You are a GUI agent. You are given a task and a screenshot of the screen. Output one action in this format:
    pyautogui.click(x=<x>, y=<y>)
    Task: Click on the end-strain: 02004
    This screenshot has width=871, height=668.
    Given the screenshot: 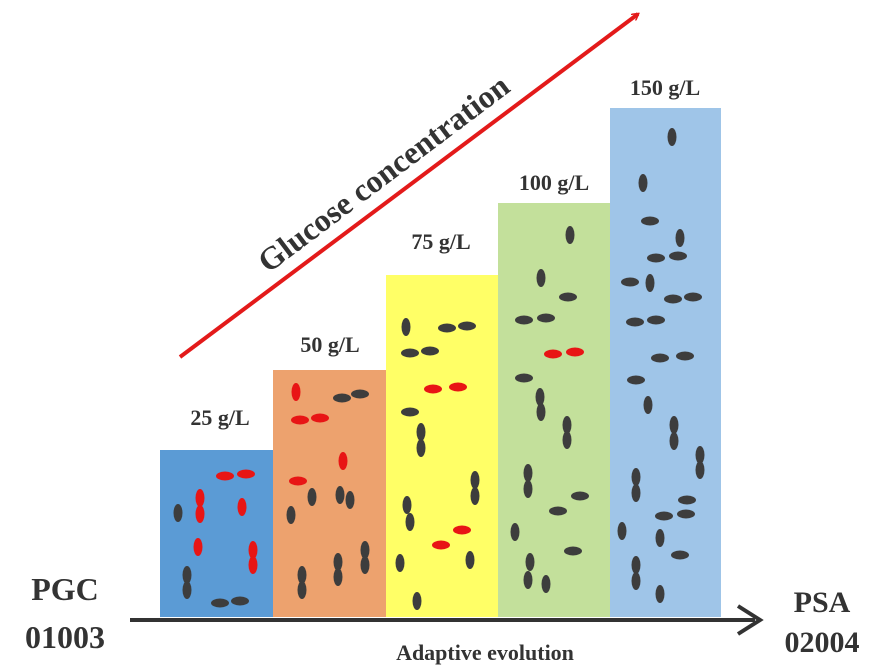 What is the action you would take?
    pyautogui.click(x=822, y=642)
    